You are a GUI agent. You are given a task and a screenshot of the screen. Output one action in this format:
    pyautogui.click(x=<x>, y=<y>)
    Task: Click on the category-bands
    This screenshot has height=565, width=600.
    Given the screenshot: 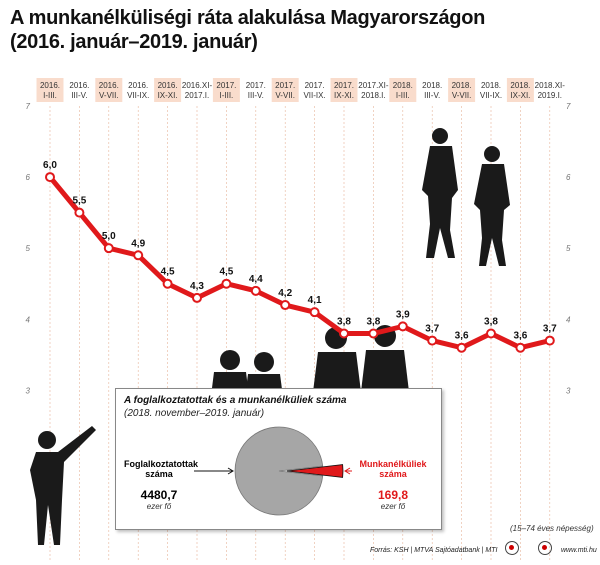 What is the action you would take?
    pyautogui.click(x=300, y=90)
    